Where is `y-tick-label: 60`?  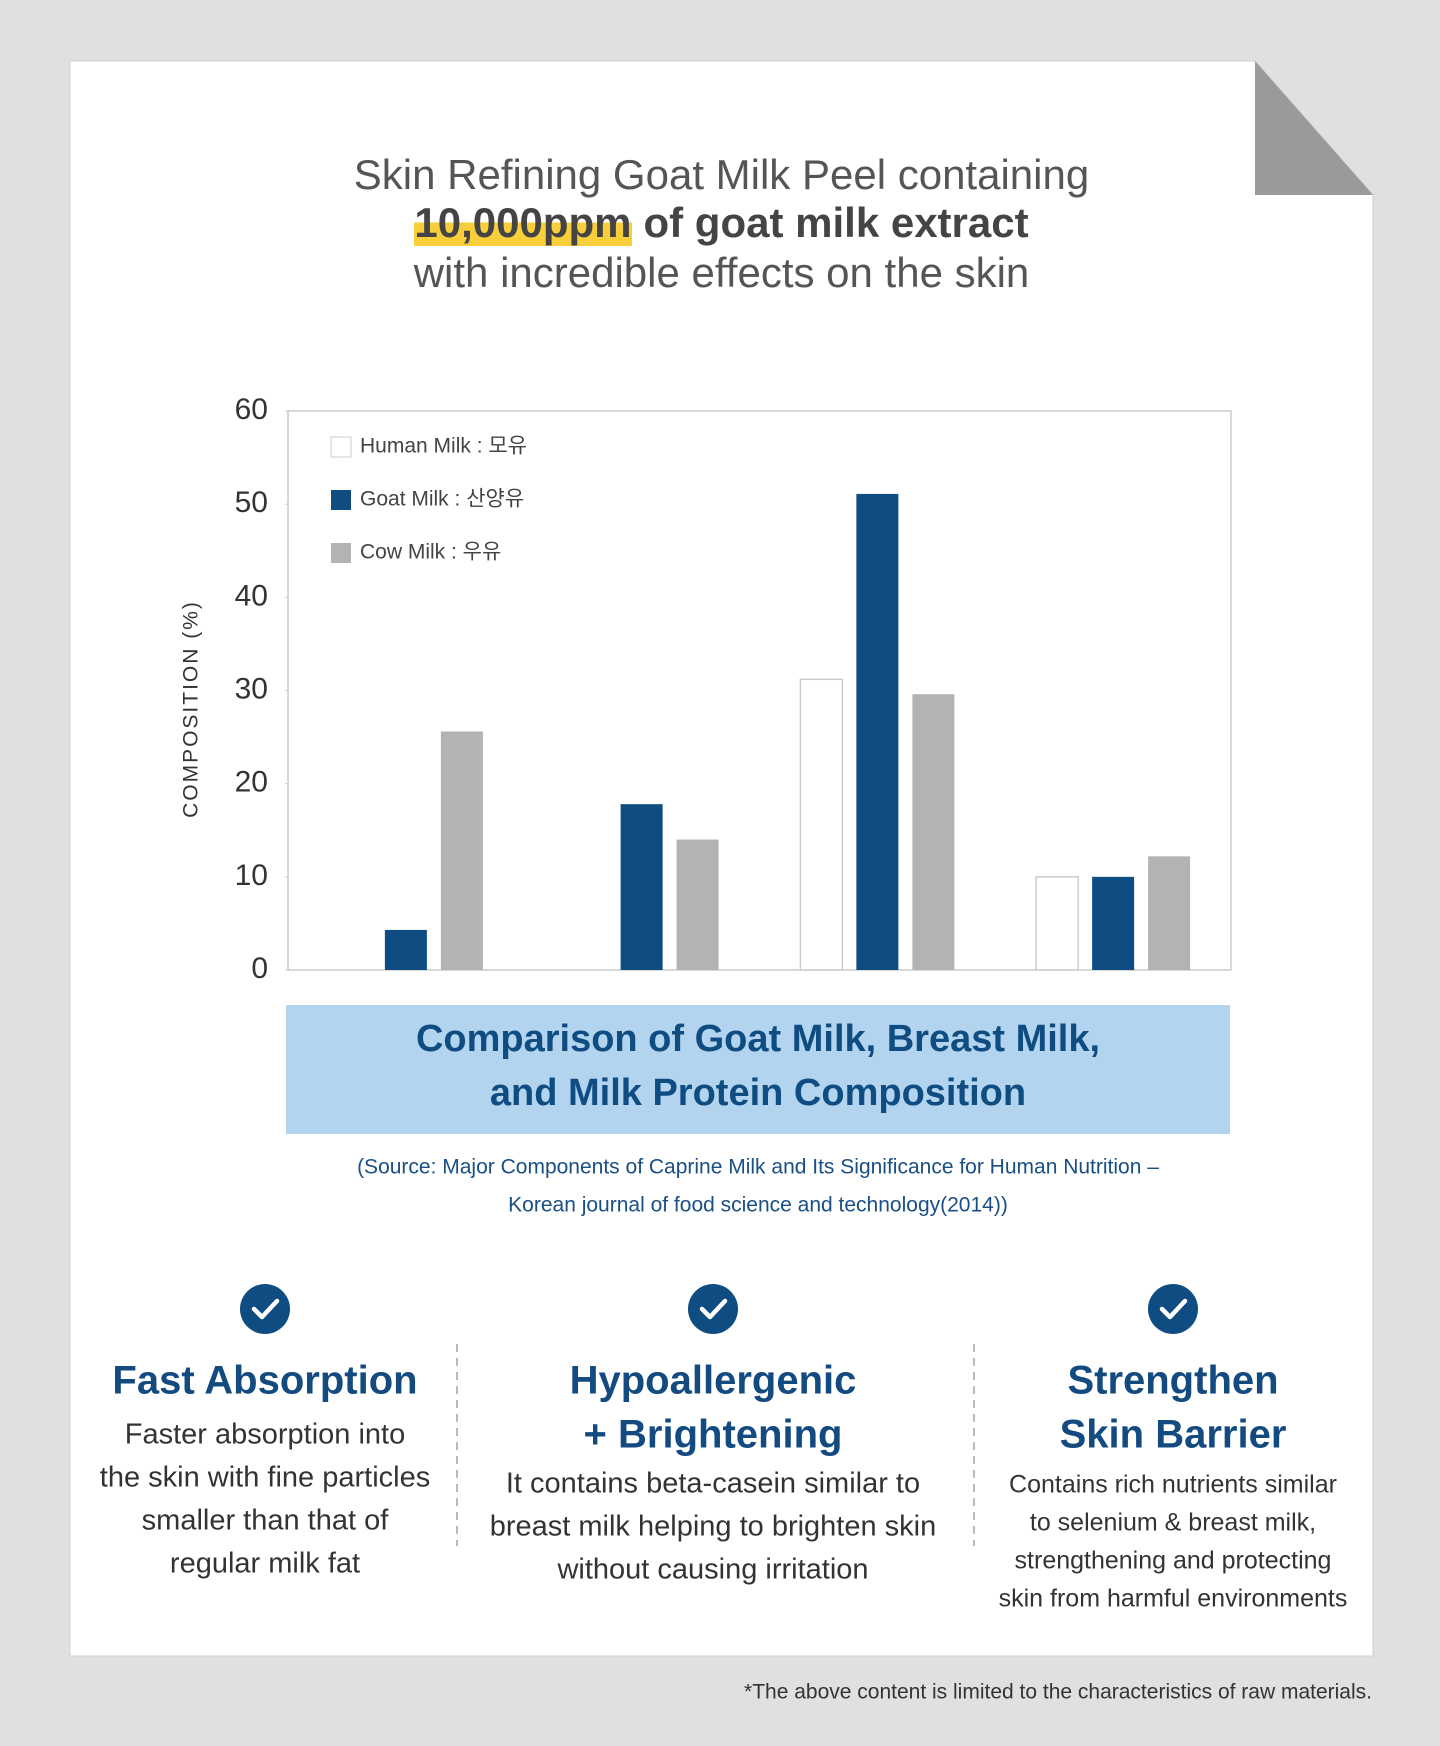
y-tick-label: 60 is located at coordinates (251, 409).